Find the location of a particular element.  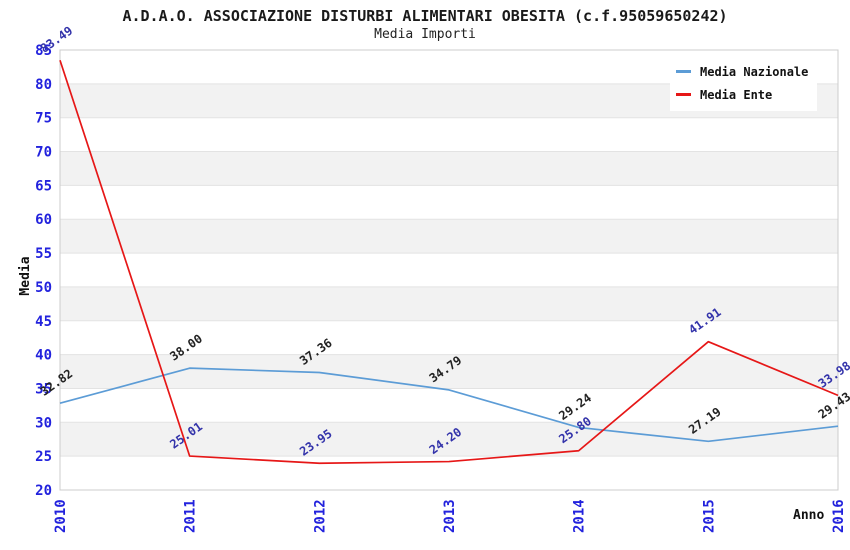

y-tick-label: 20 is located at coordinates (43, 491).